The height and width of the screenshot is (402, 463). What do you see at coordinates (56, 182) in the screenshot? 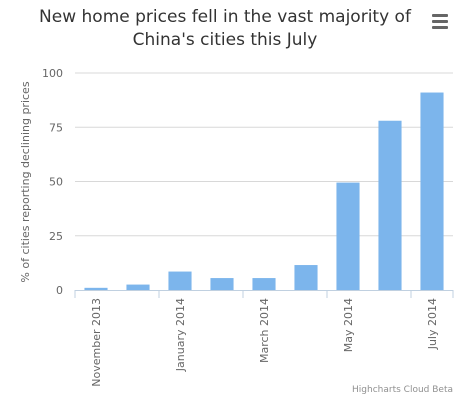
I see `y-tick-label: 50` at bounding box center [56, 182].